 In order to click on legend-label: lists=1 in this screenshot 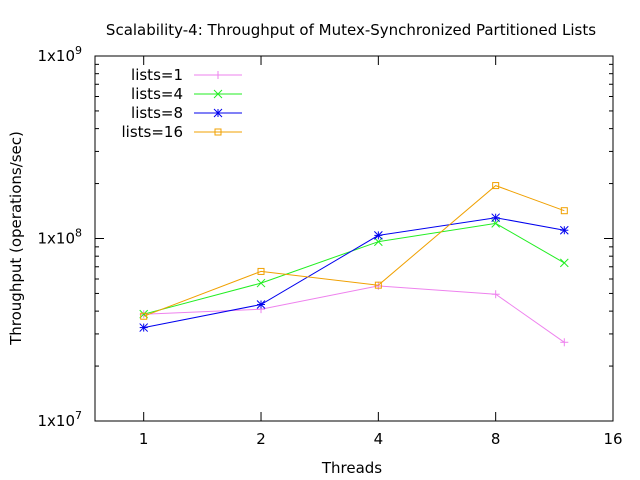, I will do `click(157, 75)`.